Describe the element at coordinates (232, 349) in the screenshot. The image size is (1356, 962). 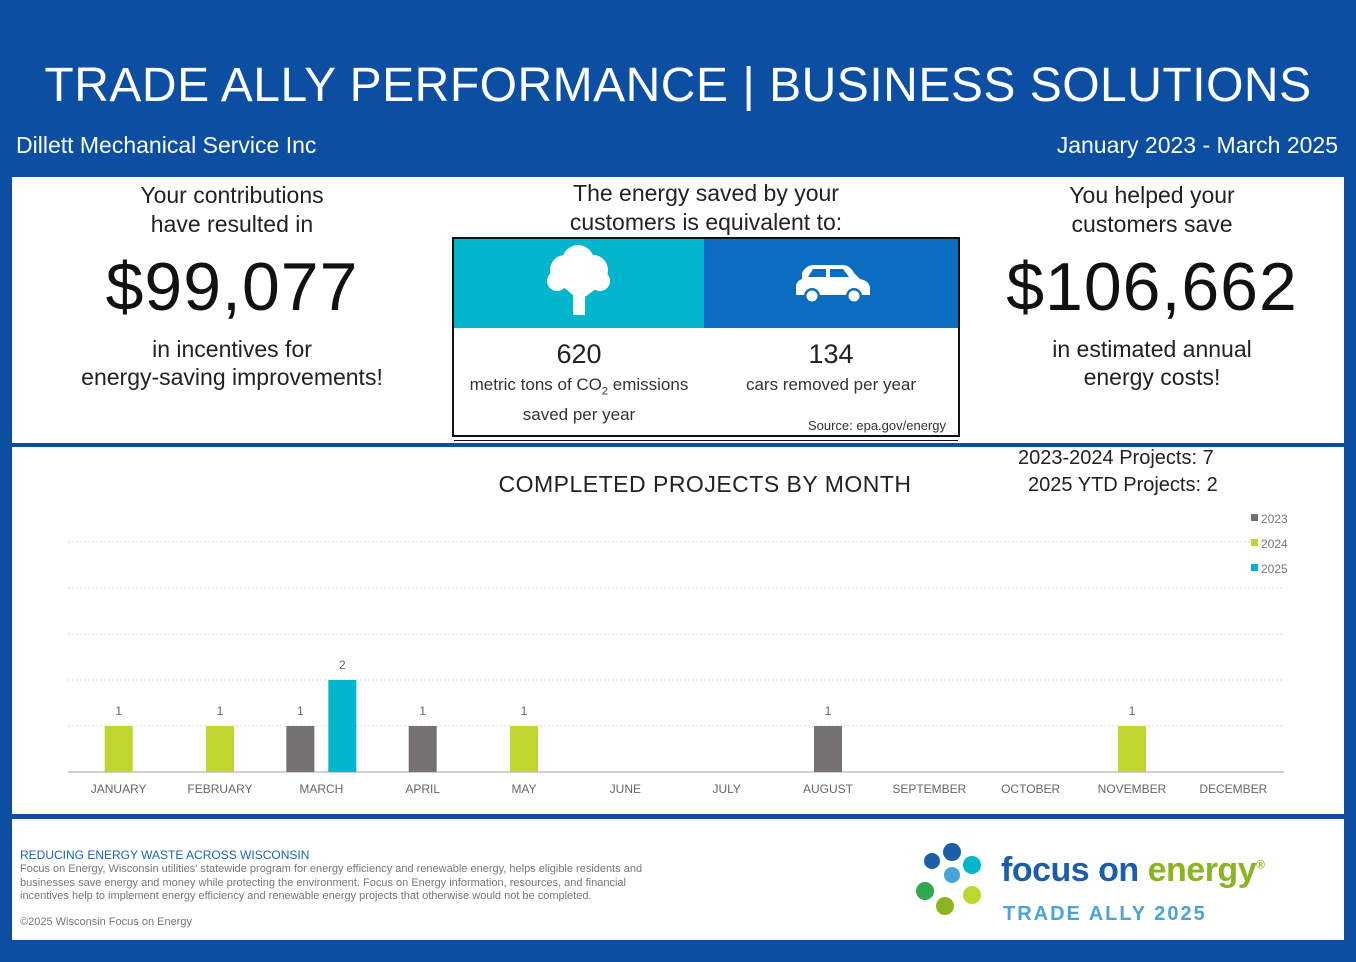
I see `contributions-tail-1: in incentives for` at that location.